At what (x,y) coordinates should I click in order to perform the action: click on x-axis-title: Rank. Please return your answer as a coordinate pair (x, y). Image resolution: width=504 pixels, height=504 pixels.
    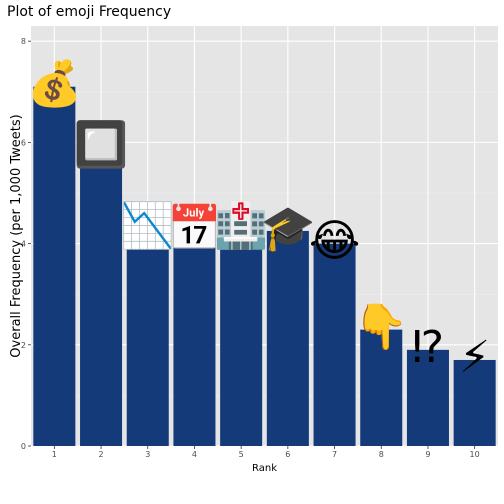
    Looking at the image, I should click on (264, 468).